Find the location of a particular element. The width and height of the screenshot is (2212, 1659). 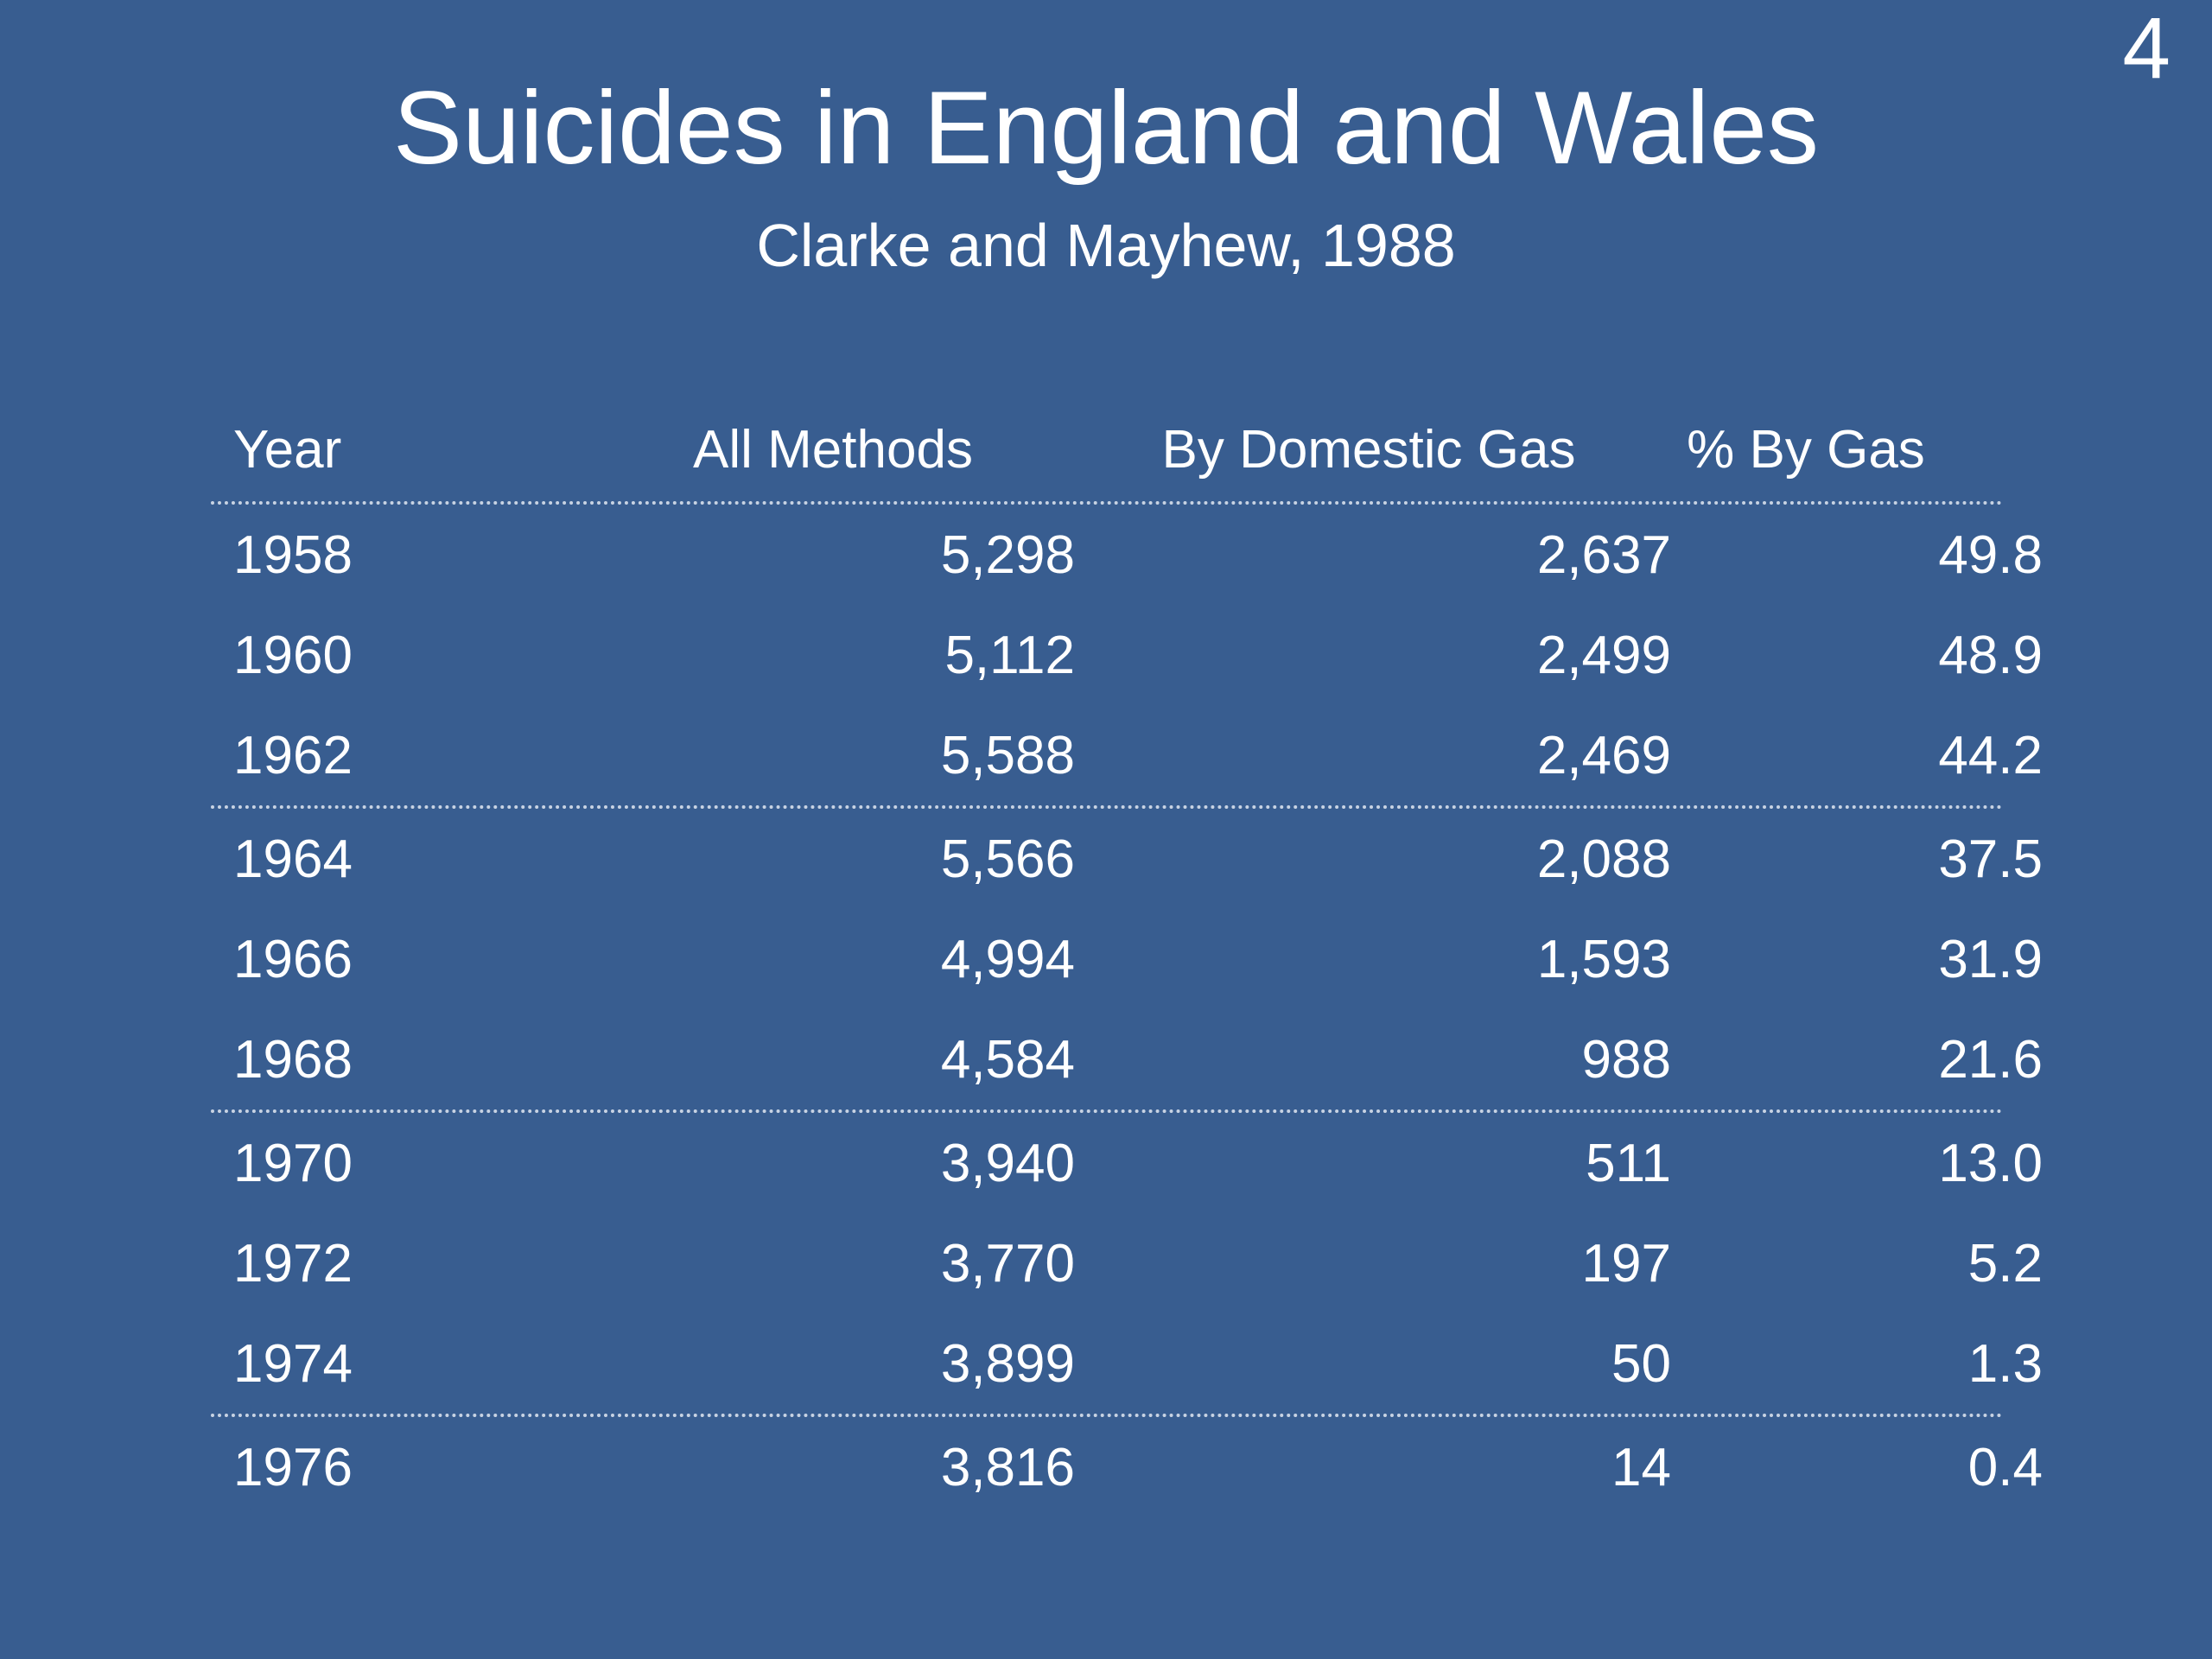

table-row: 1972 3,770 197 5.2 is located at coordinates (1127, 1263).